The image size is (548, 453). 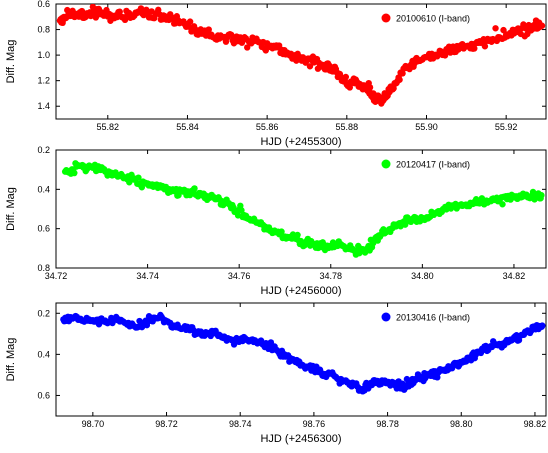 What do you see at coordinates (300, 142) in the screenshot?
I see `x-axis-title: HJD (+2455300)` at bounding box center [300, 142].